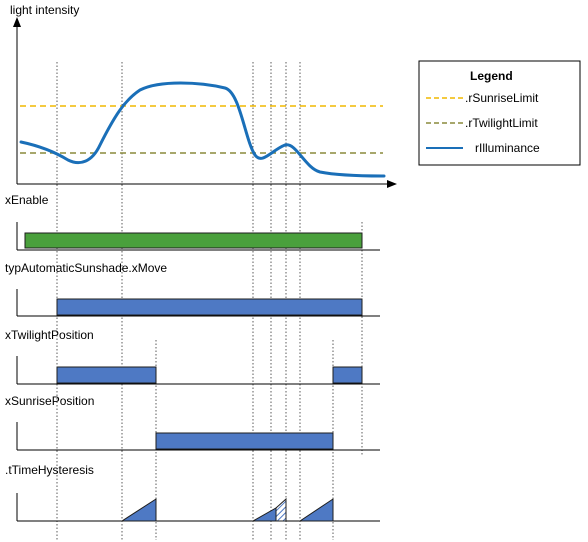 Image resolution: width=588 pixels, height=542 pixels. I want to click on signal-sunrise-bar, so click(244, 441).